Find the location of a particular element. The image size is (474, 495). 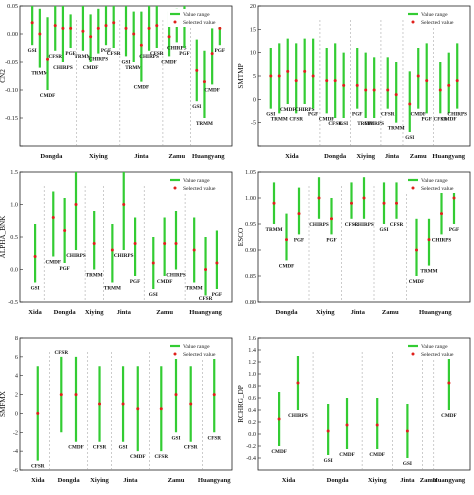

legend-selected-swatch is located at coordinates (175, 354).